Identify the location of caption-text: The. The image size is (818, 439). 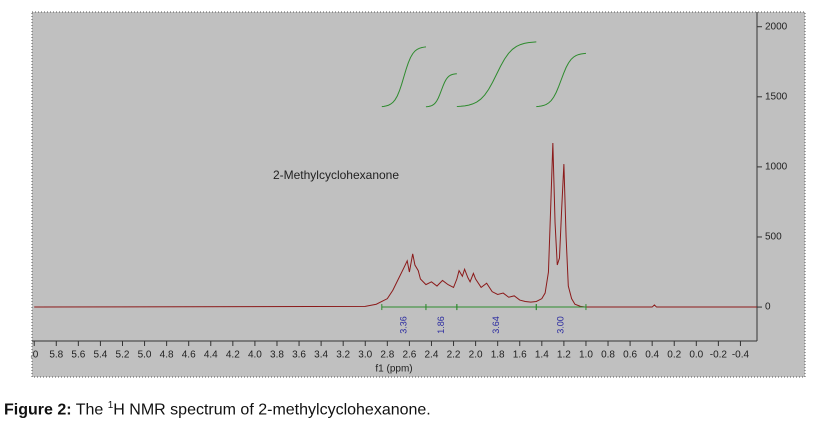
(91, 410).